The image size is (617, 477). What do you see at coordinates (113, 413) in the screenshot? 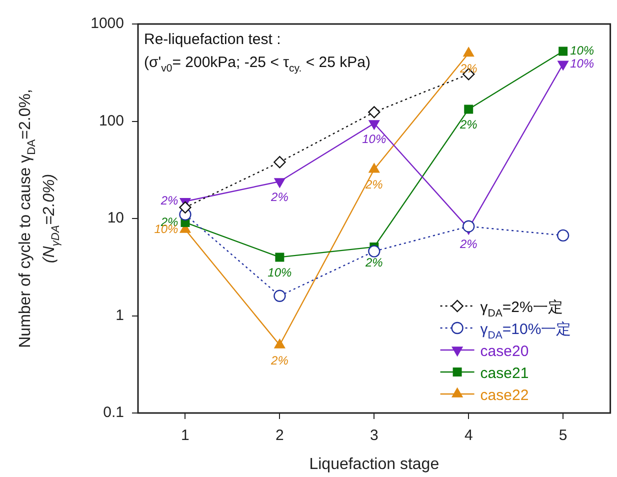
I see `y-tick-label: 0.1` at bounding box center [113, 413].